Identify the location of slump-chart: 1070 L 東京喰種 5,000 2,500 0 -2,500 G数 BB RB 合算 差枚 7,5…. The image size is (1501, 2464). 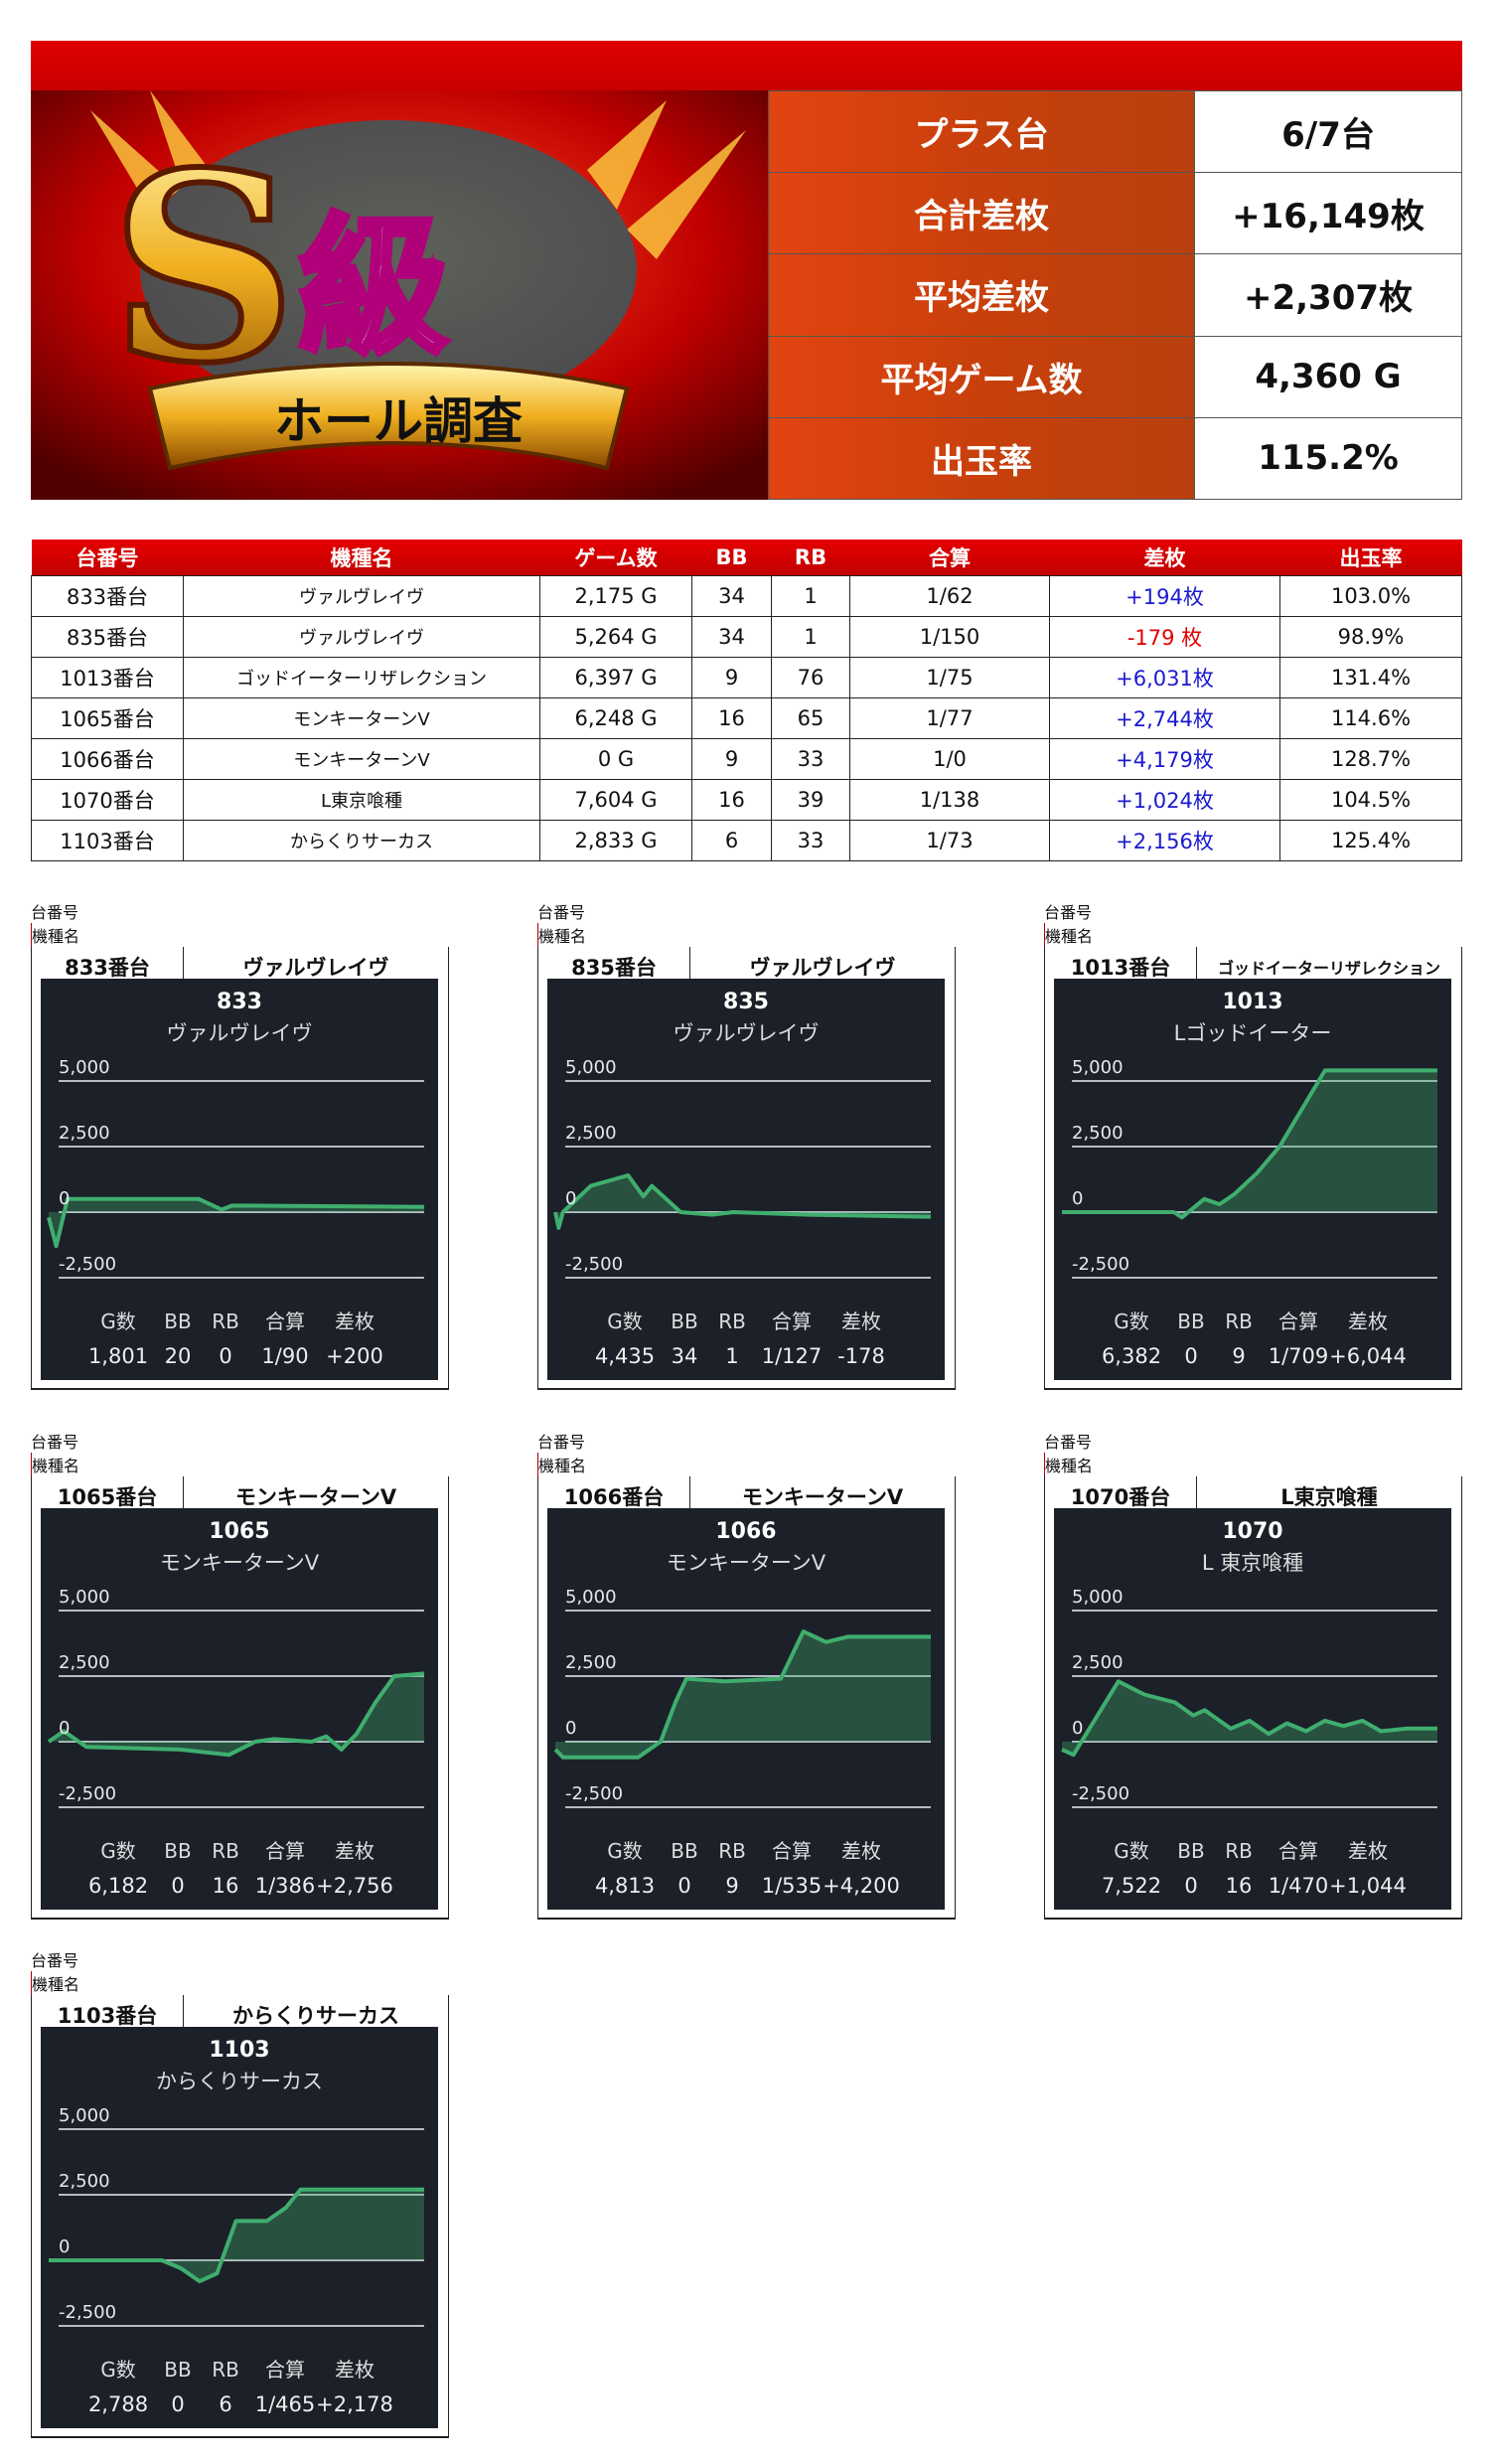
(1249, 1708).